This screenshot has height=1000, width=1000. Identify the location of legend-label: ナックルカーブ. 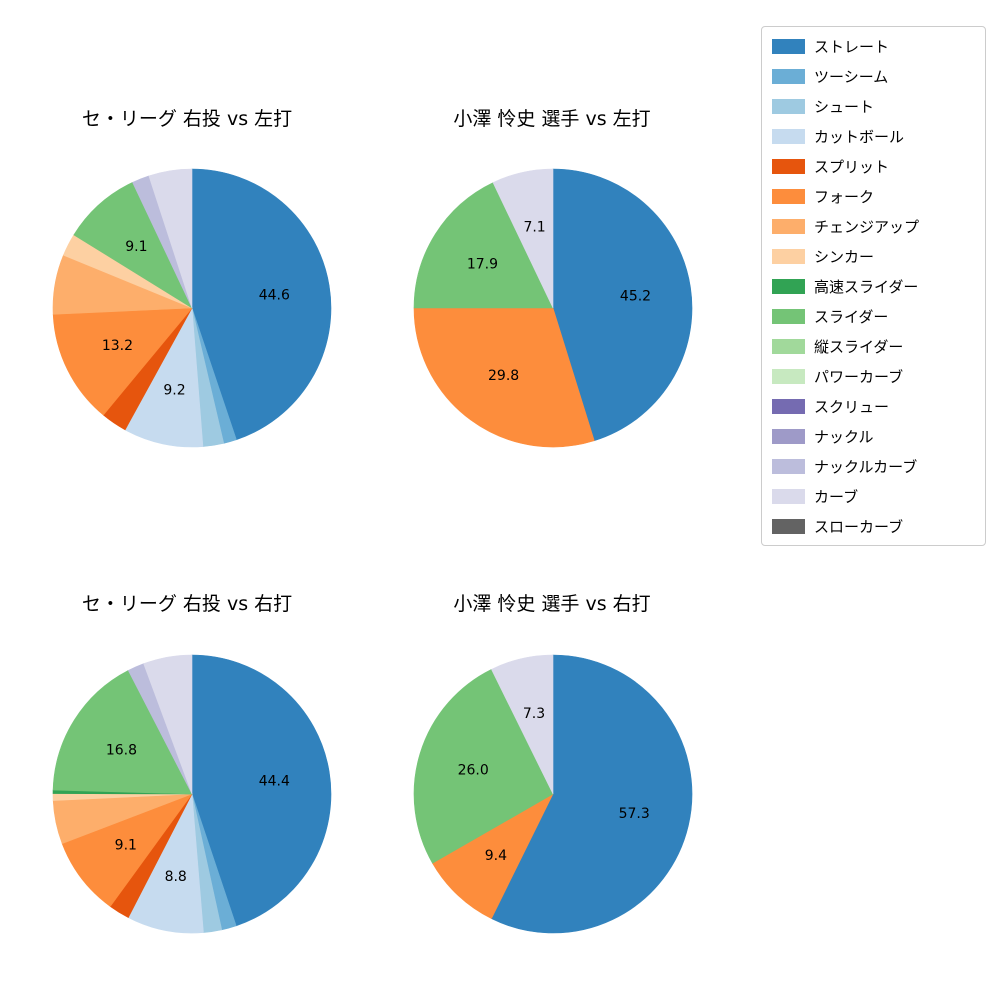
(866, 466).